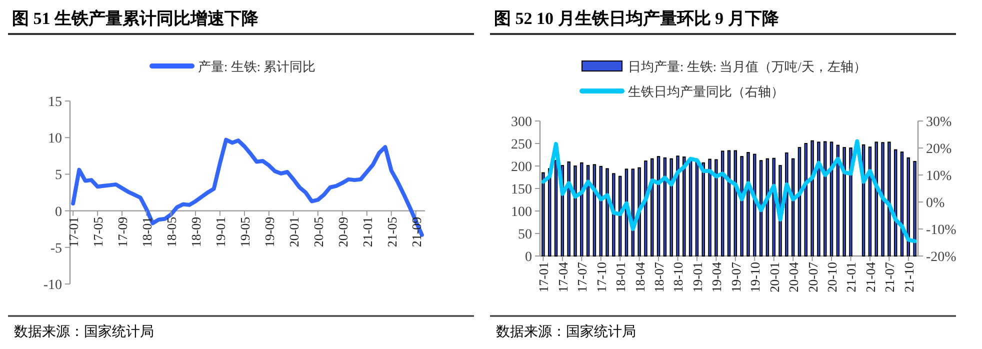  Describe the element at coordinates (521, 212) in the screenshot. I see `y-tick-label: 100` at that location.